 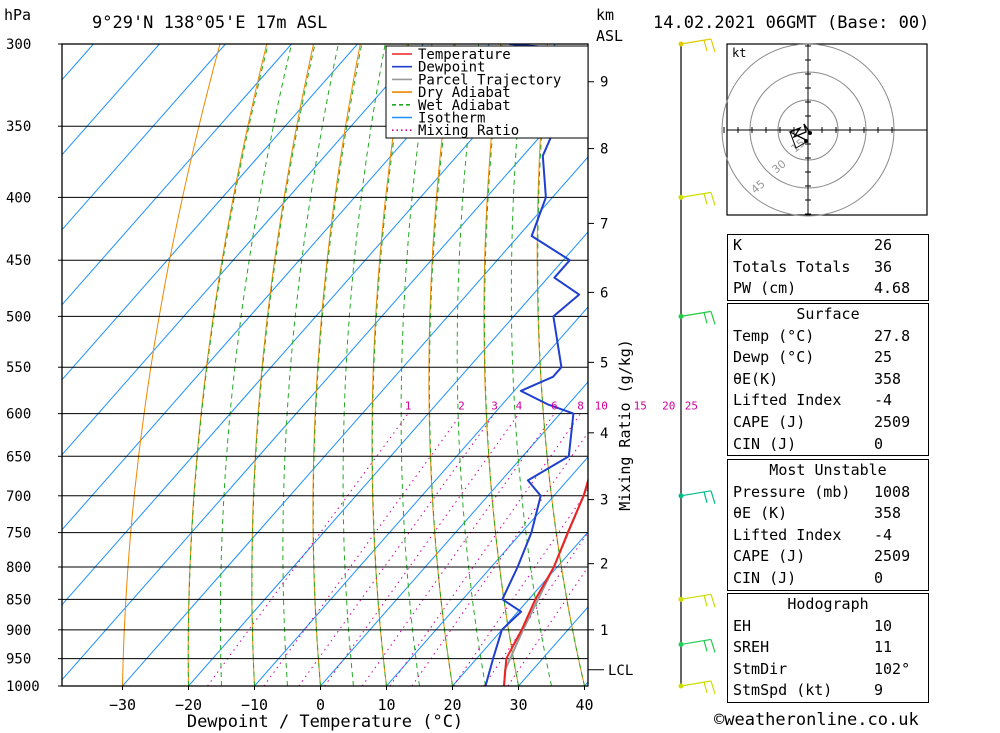 What do you see at coordinates (810, 133) in the screenshot?
I see `hodograph-mean-point` at bounding box center [810, 133].